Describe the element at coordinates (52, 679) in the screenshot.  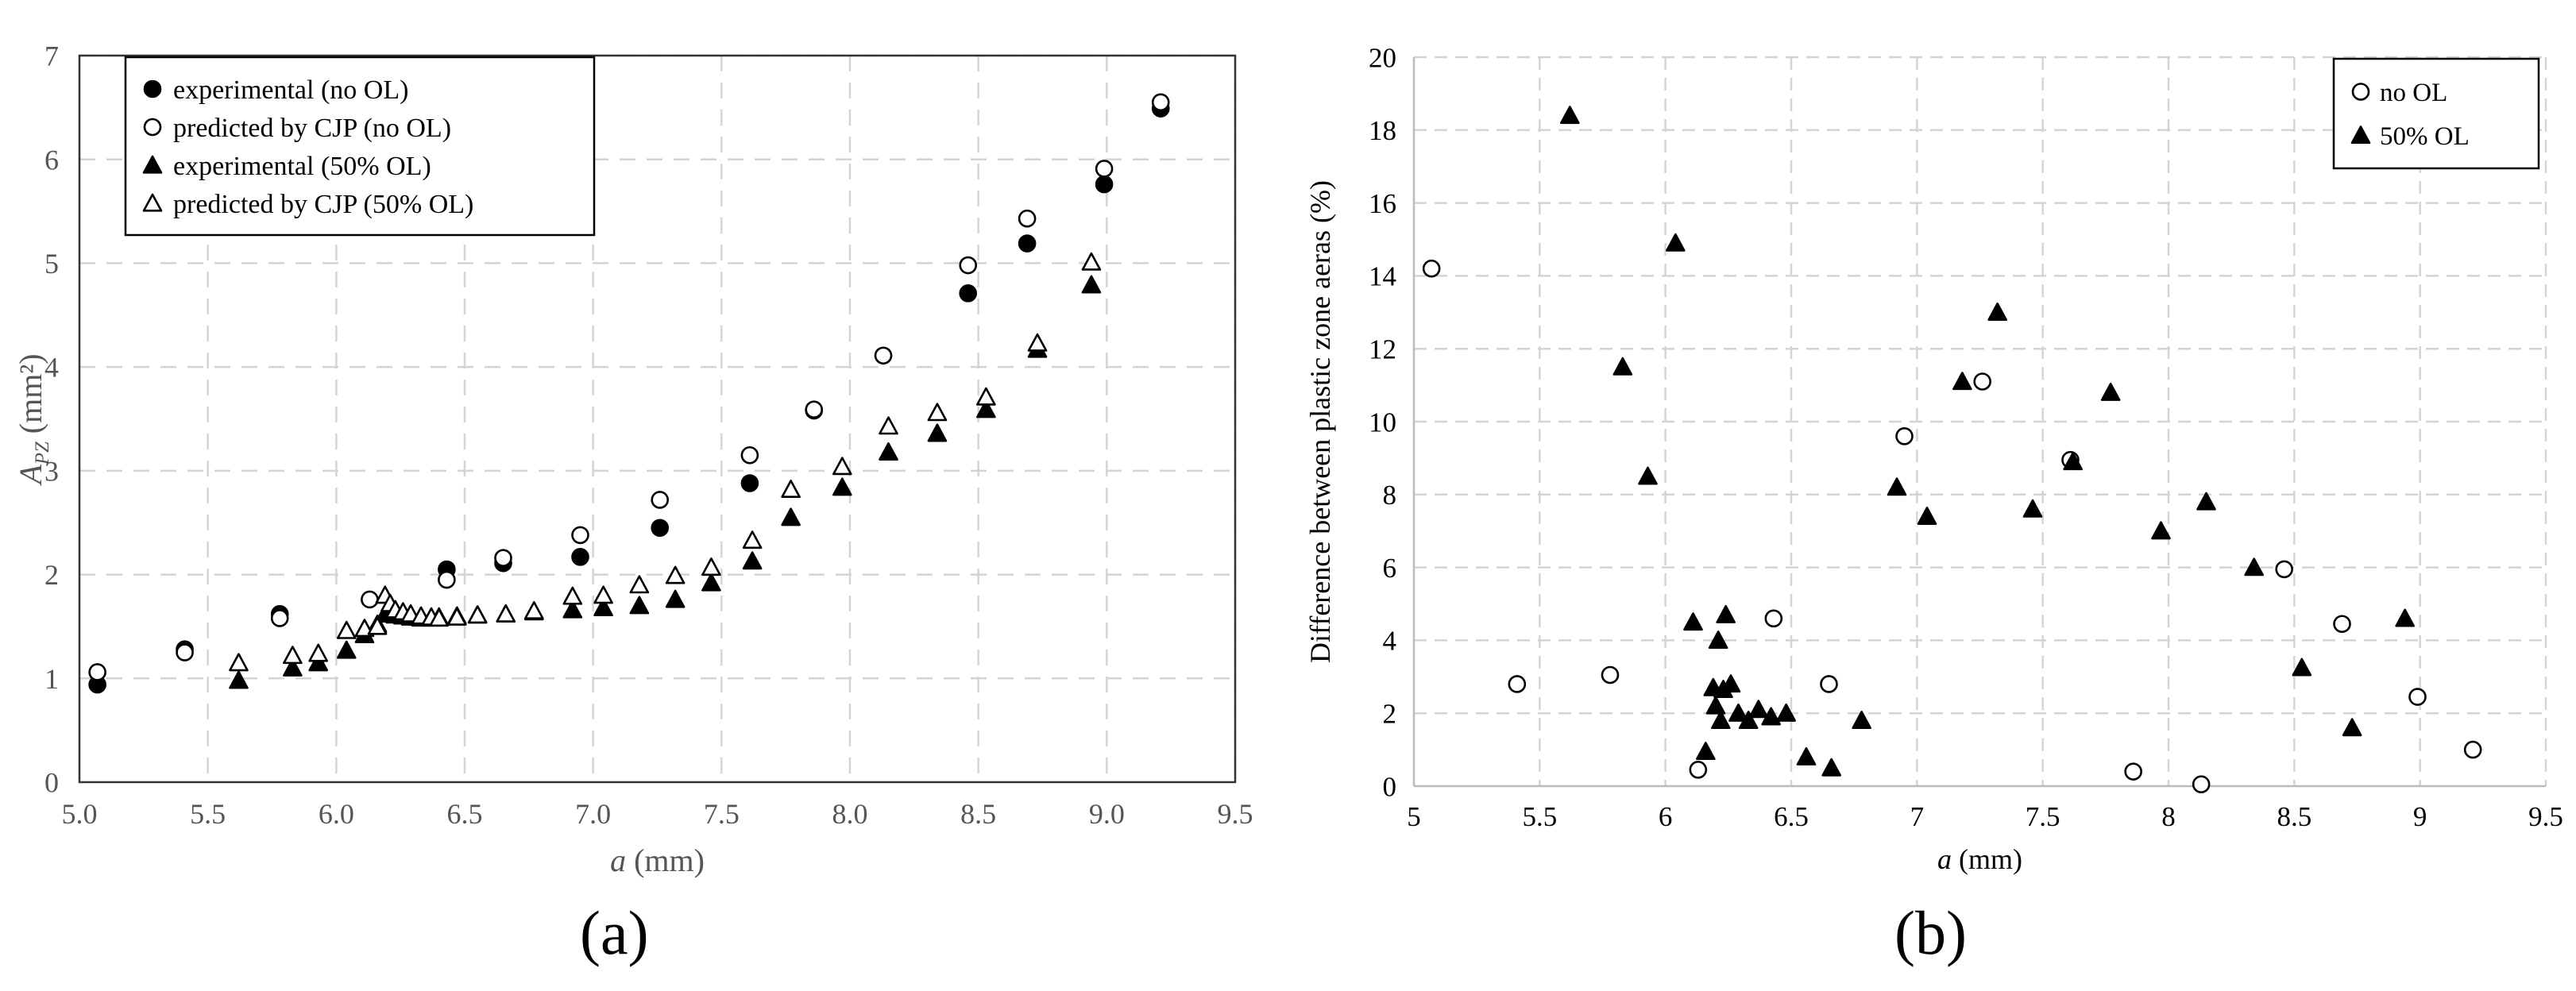
I see `y-tick-label: 1` at that location.